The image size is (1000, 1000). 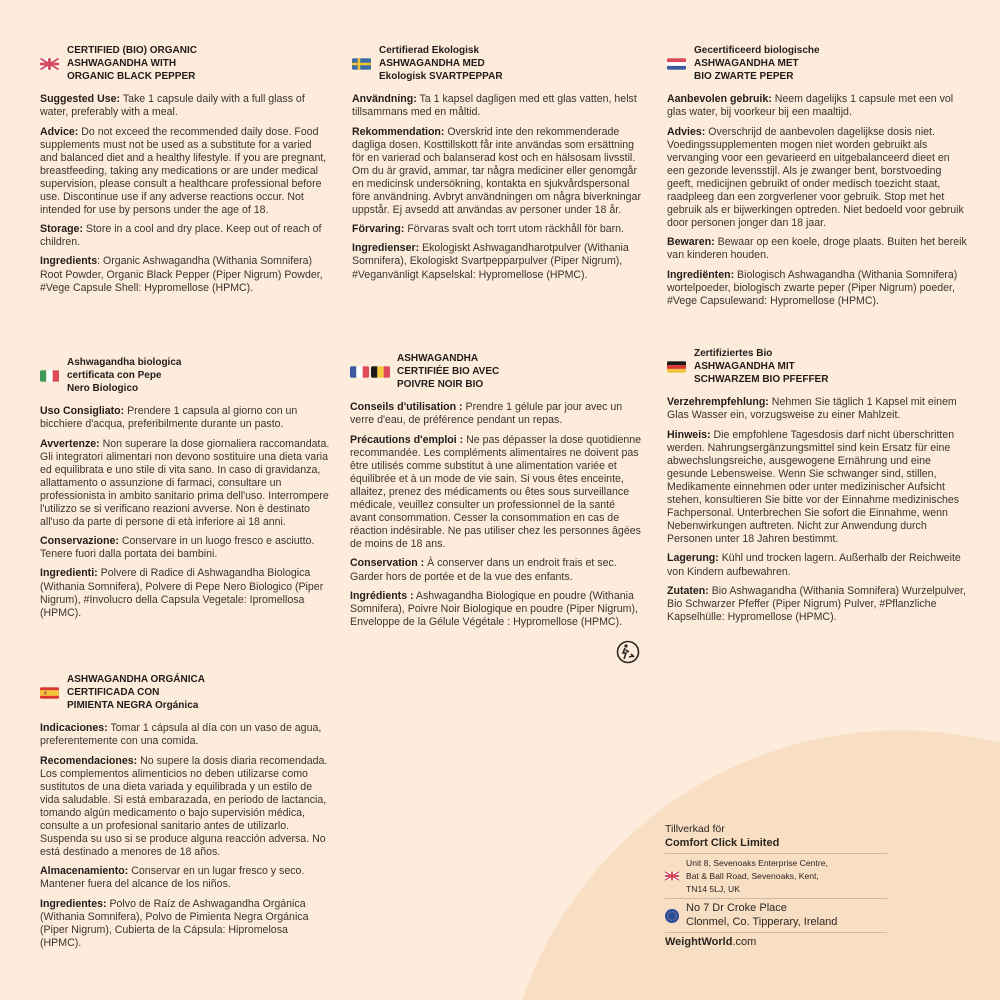 What do you see at coordinates (744, 366) in the screenshot?
I see `title-line: ASHWAGANDHA MIT` at bounding box center [744, 366].